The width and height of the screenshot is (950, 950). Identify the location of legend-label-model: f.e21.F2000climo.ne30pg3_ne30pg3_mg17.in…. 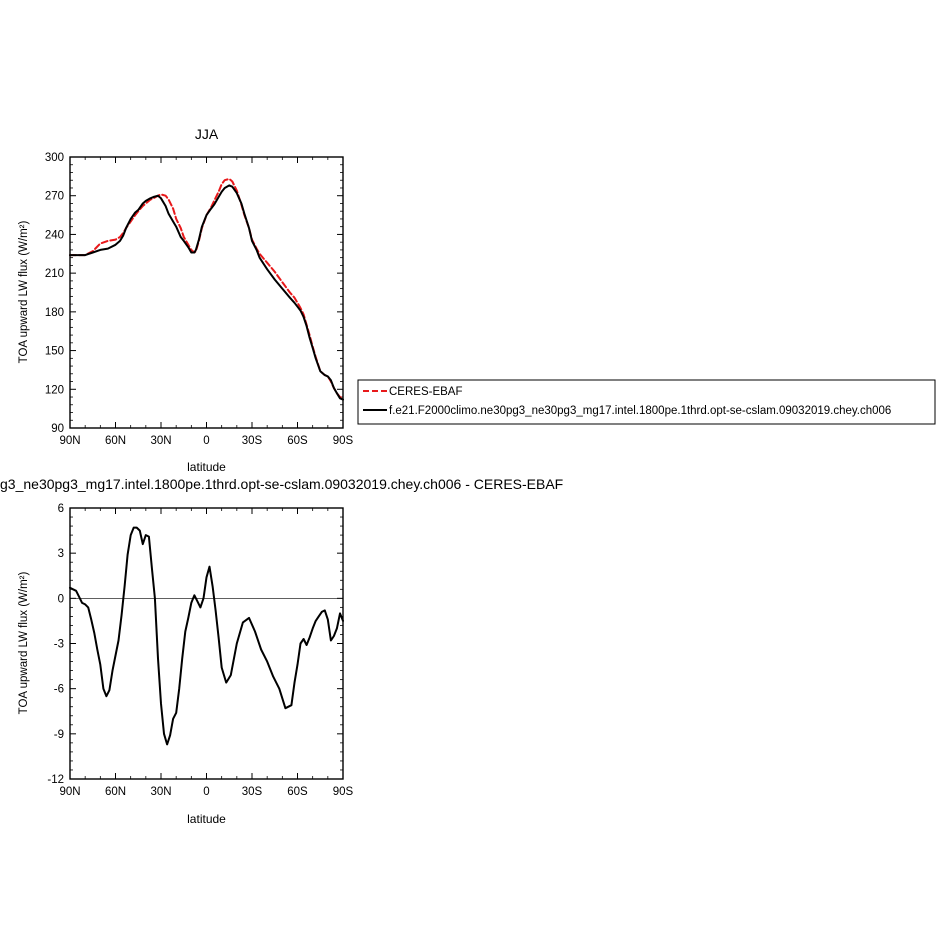
(640, 411).